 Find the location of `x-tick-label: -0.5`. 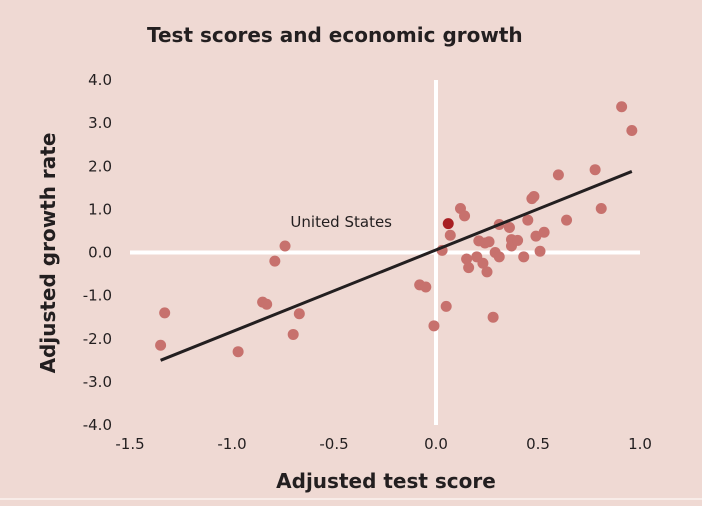

x-tick-label: -0.5 is located at coordinates (333, 444).